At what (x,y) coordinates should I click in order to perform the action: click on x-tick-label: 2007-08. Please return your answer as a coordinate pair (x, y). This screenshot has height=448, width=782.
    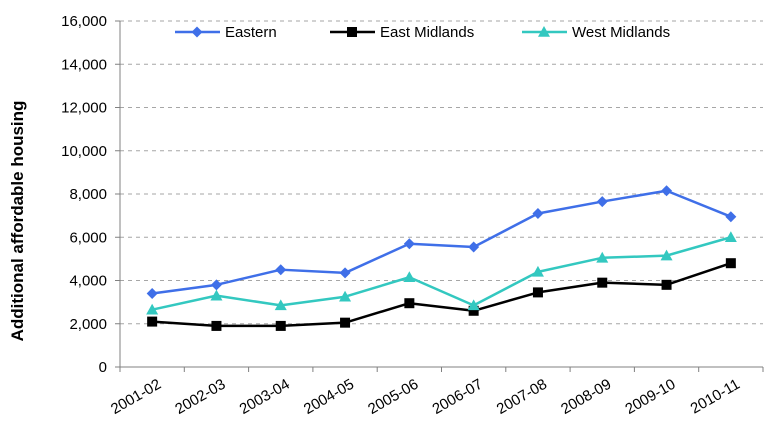
    Looking at the image, I should click on (522, 397).